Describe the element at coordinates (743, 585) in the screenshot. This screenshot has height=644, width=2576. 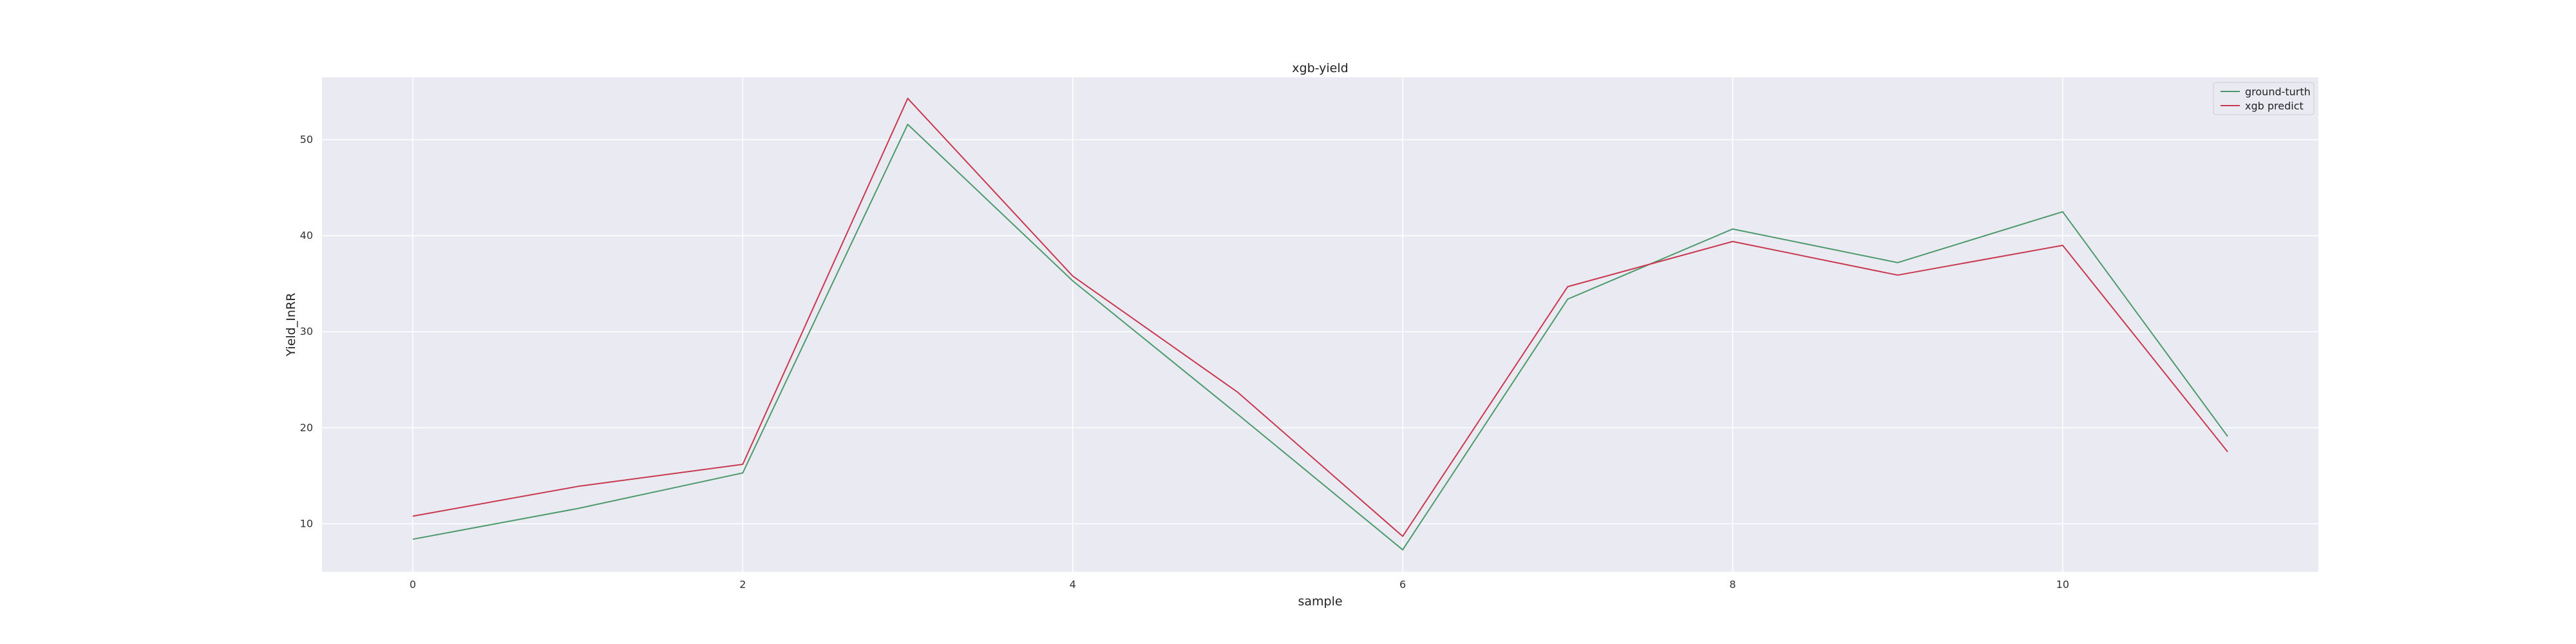
I see `x-tick-label: 2` at that location.